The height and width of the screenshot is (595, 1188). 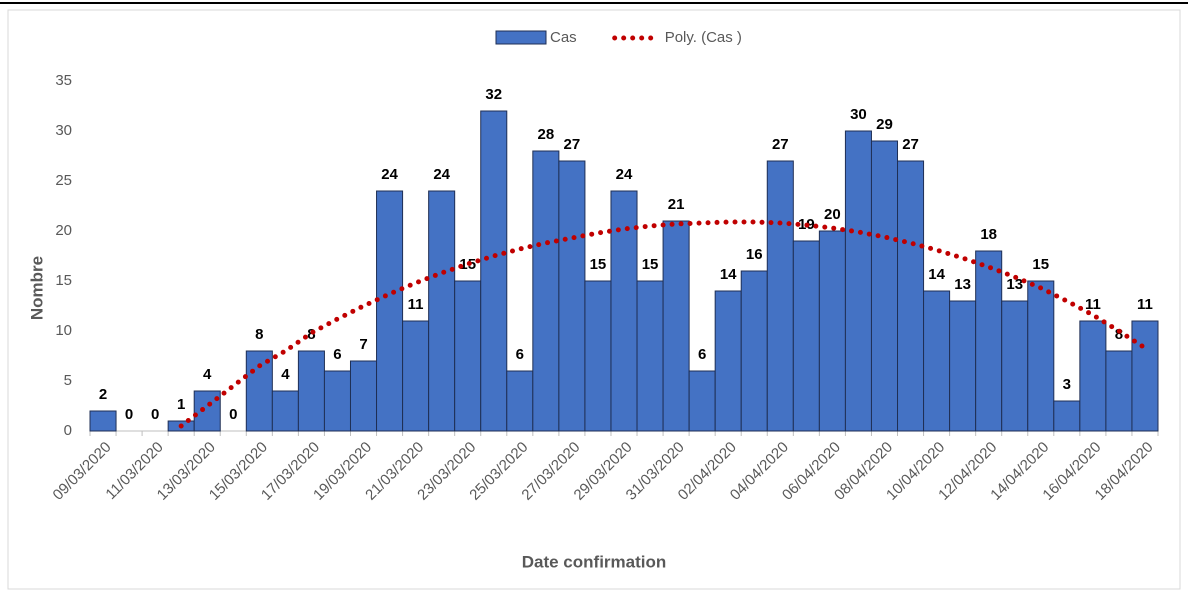 I want to click on y-tick-label: 5, so click(x=68, y=380).